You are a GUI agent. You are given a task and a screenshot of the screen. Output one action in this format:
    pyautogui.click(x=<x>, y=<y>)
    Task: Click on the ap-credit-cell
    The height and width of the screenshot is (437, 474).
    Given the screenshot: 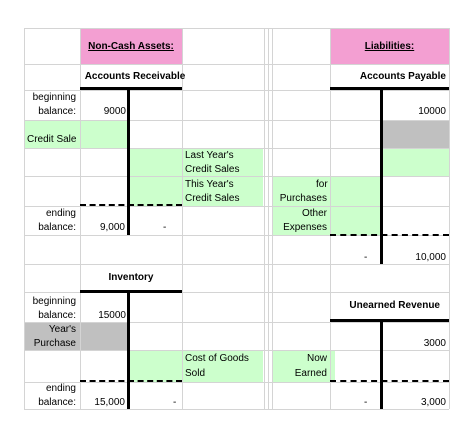 What is the action you would take?
    pyautogui.click(x=415, y=162)
    